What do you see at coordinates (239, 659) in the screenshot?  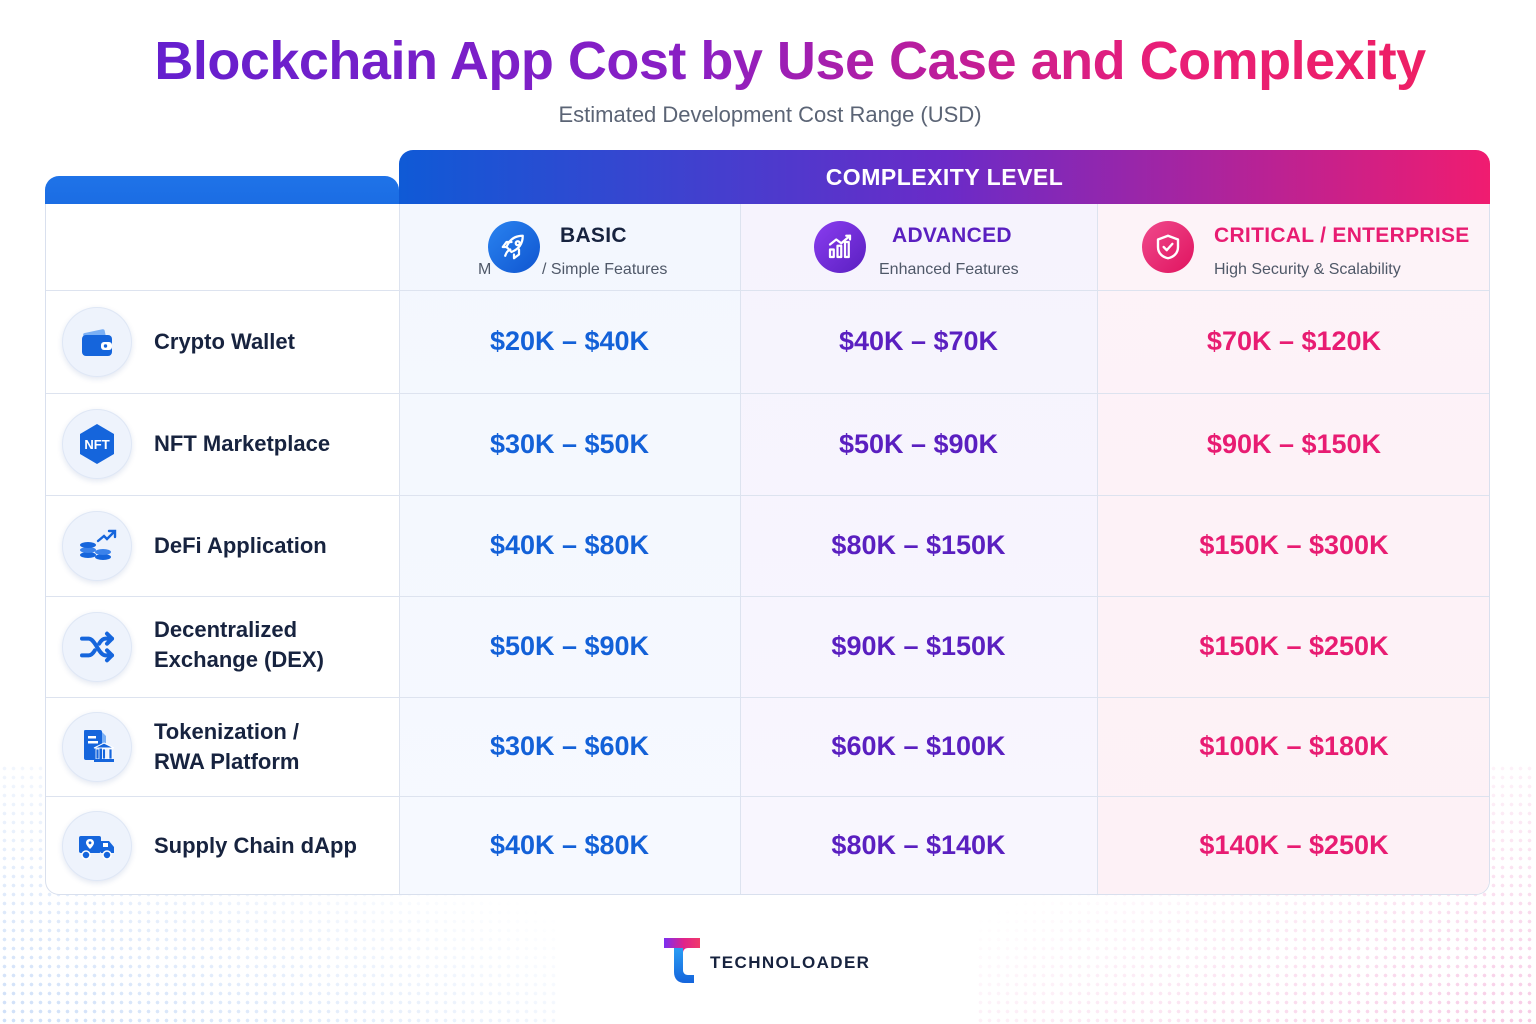 I see `use-case-label-line: Exchange (DEX)` at bounding box center [239, 659].